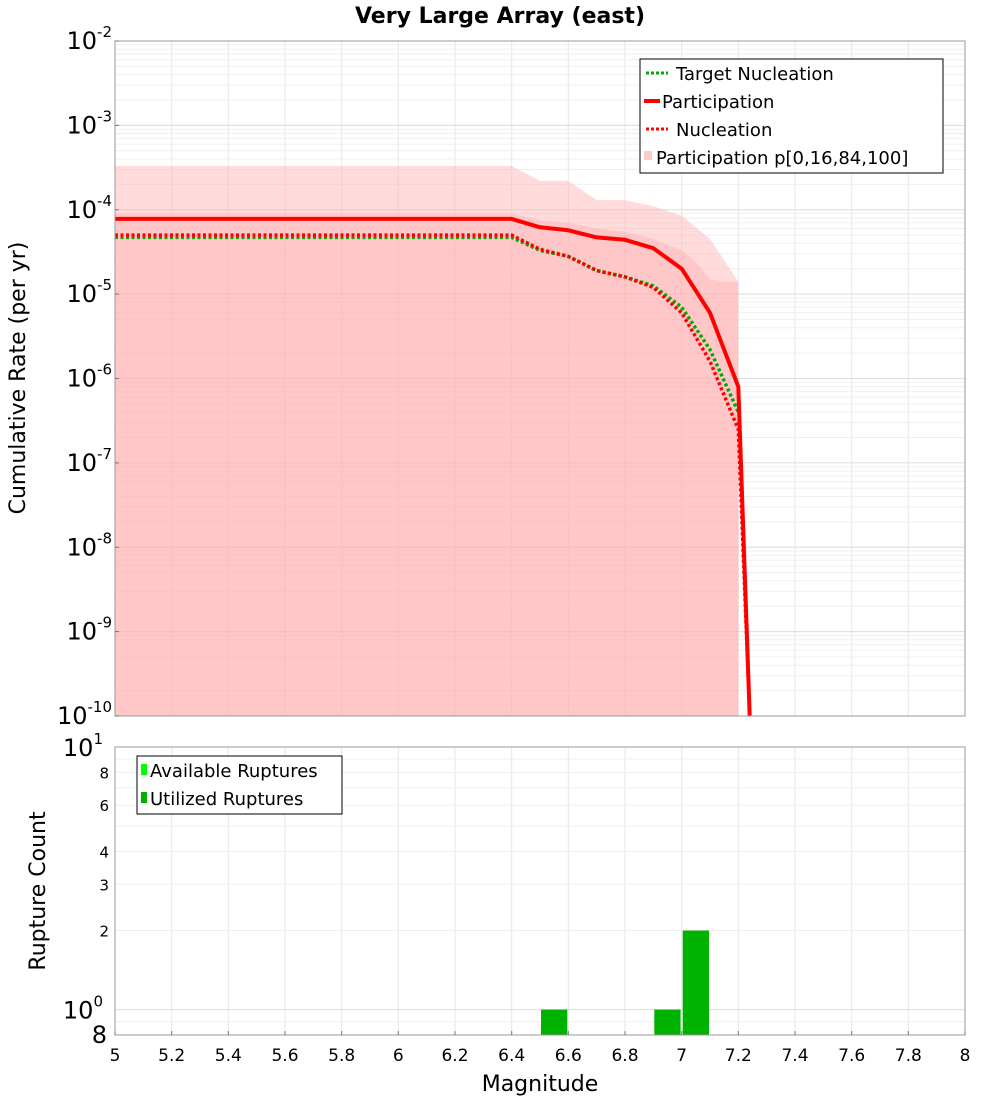 This screenshot has height=1100, width=1000. I want to click on count-bars, so click(625, 982).